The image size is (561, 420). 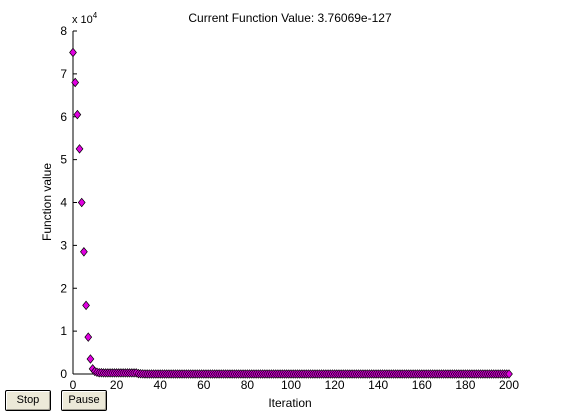 I want to click on x-tick-label: 120, so click(x=335, y=385).